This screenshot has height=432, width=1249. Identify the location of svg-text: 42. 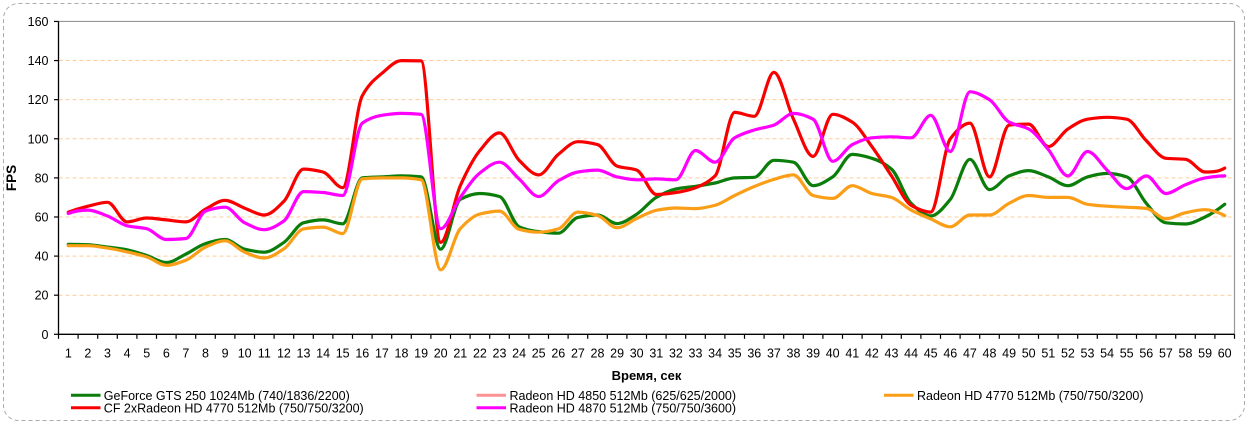
(872, 354).